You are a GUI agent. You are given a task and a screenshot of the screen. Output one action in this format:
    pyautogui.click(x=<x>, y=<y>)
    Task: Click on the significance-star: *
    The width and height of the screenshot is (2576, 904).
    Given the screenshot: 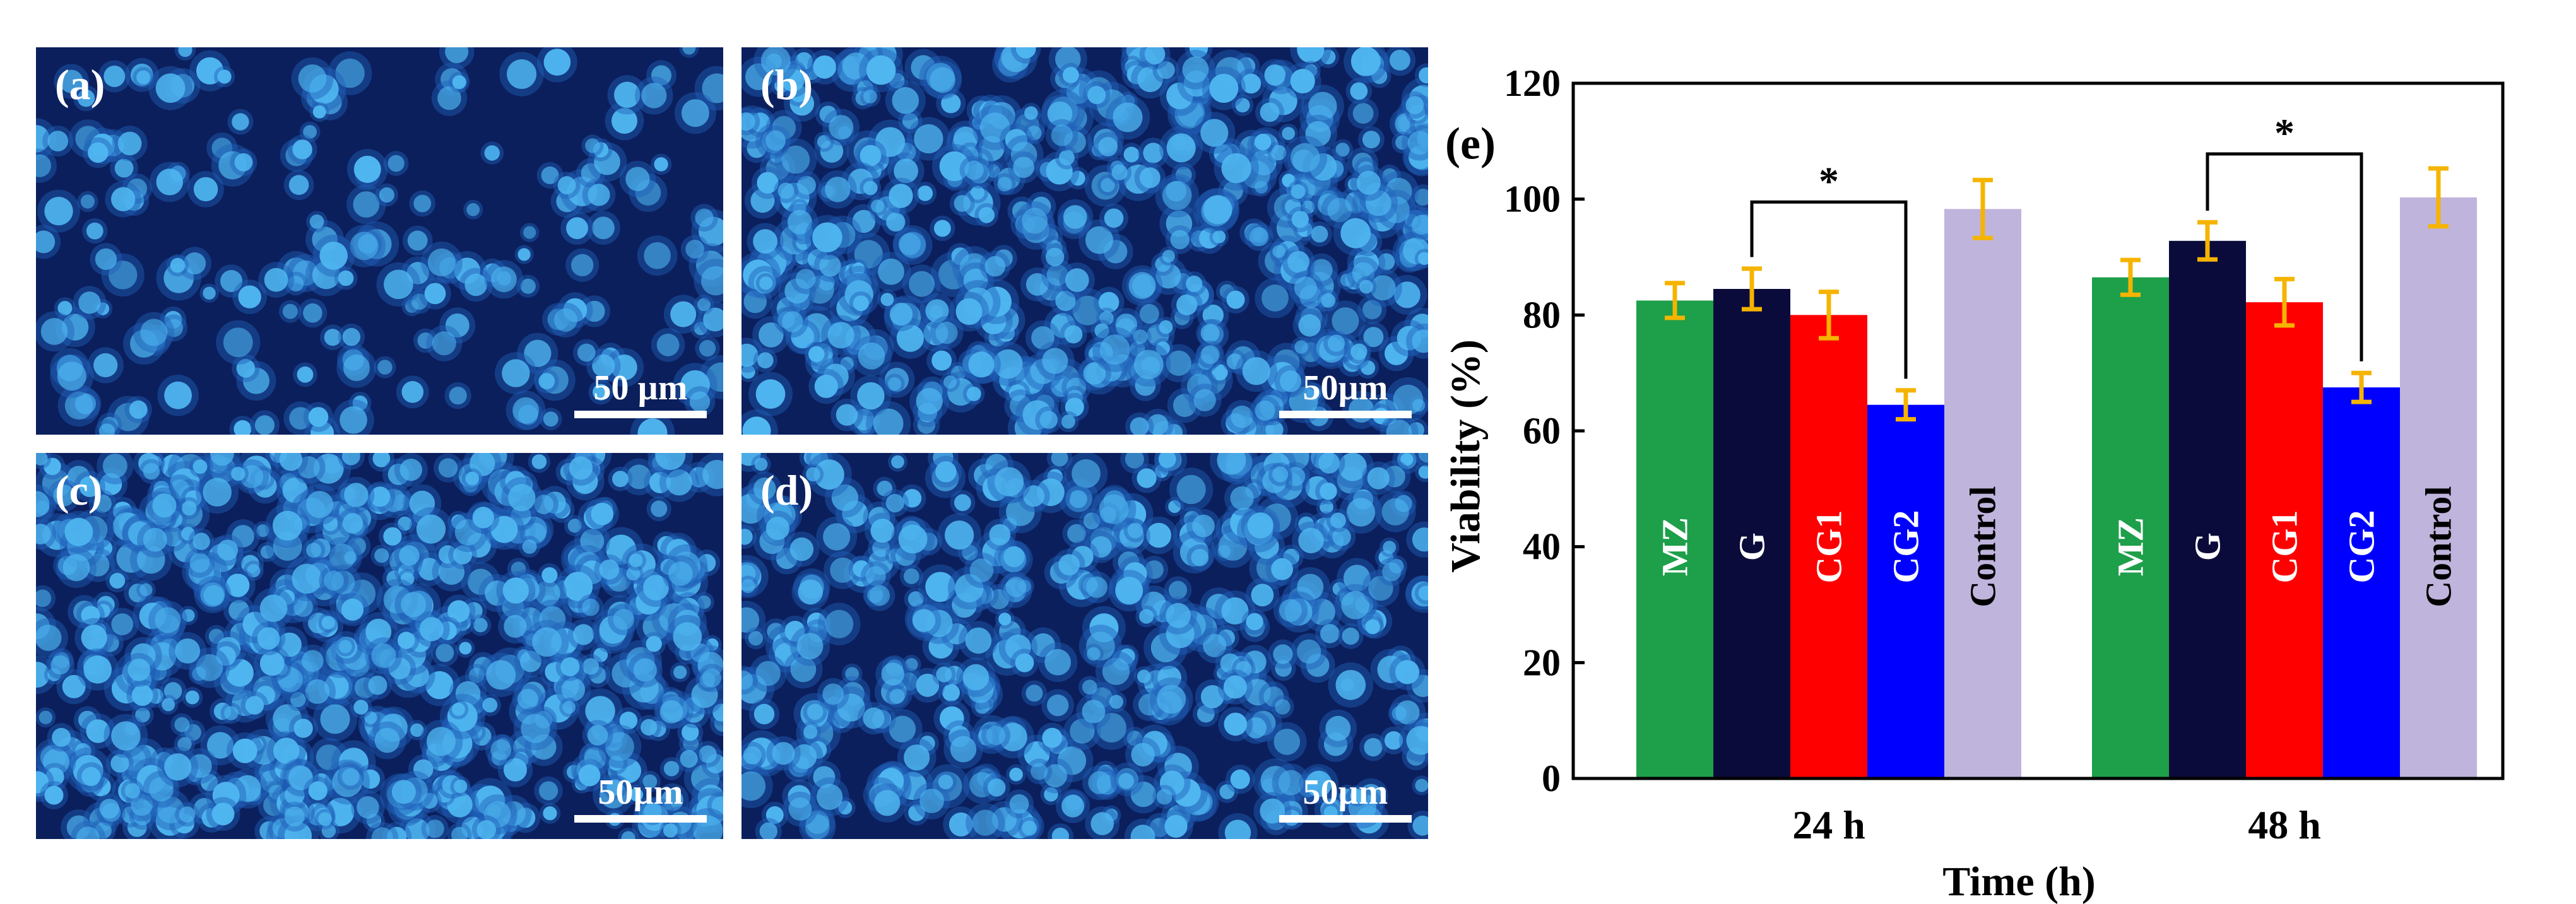 What is the action you would take?
    pyautogui.click(x=2285, y=132)
    